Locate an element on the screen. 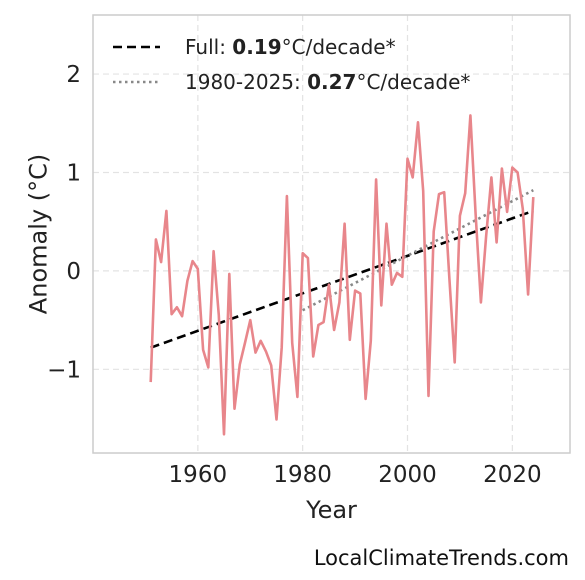 The image size is (585, 580). x-tick-labels: 1960 1980 2000 2020 is located at coordinates (355, 475).